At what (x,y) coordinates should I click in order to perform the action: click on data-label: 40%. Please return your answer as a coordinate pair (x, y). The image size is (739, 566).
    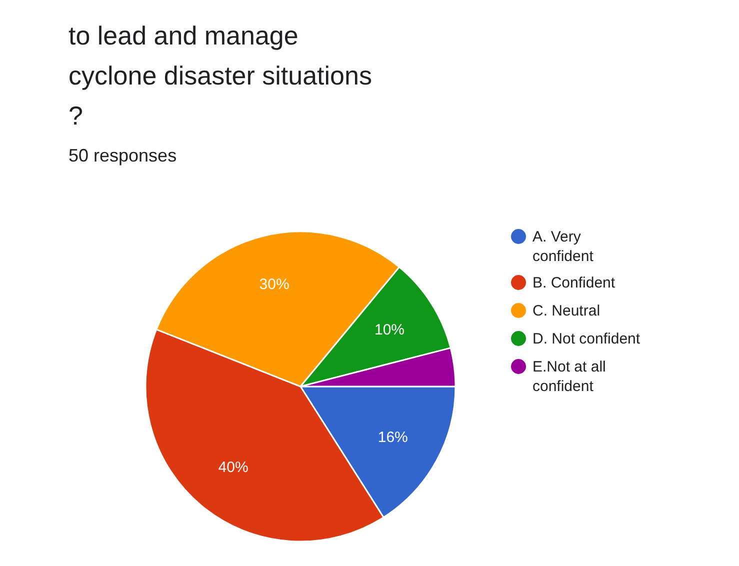
    Looking at the image, I should click on (233, 467).